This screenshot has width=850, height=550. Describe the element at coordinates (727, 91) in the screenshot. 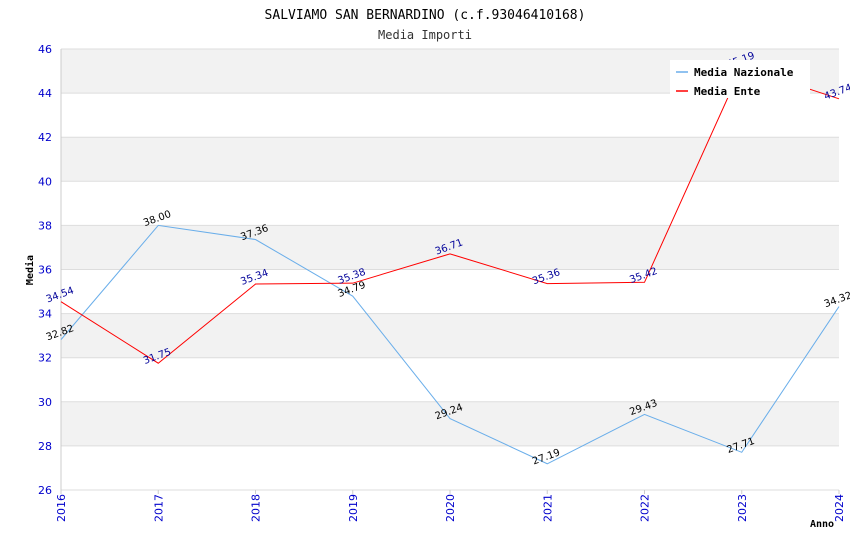

I see `legend-label: Media Ente` at that location.